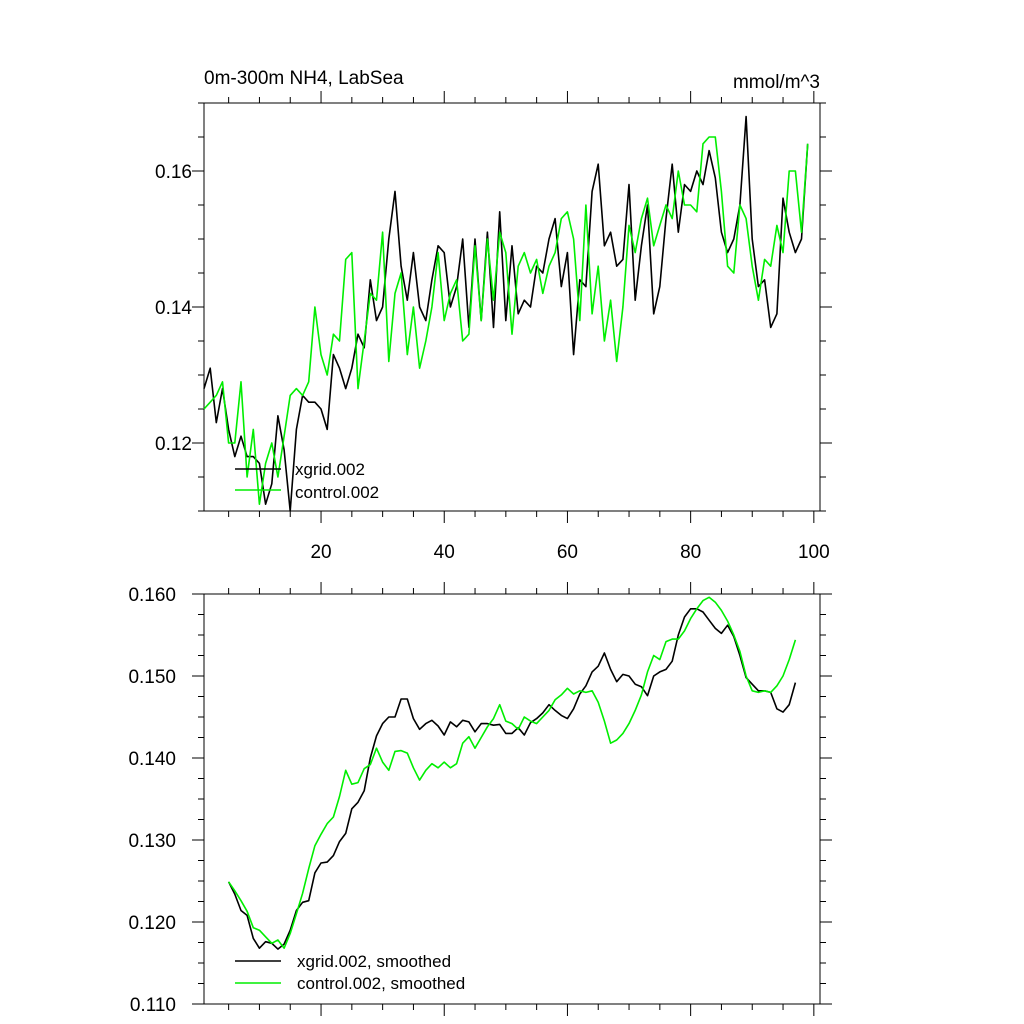  What do you see at coordinates (444, 552) in the screenshot?
I see `top-x-tick-label: 40` at bounding box center [444, 552].